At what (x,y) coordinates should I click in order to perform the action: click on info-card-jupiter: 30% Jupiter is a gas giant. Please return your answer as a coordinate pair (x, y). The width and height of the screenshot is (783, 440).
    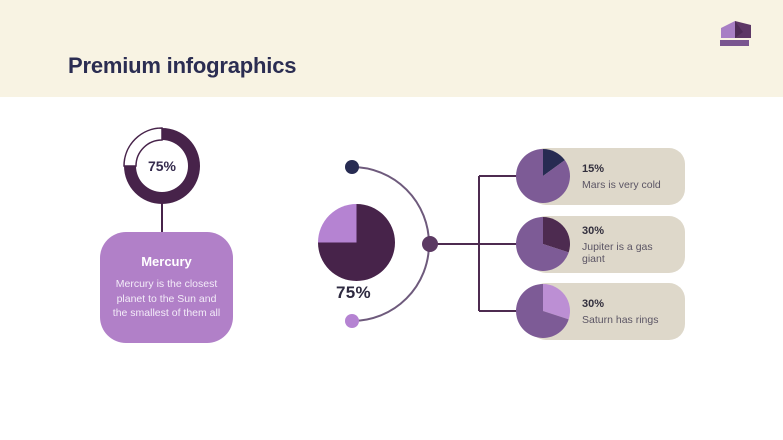
    Looking at the image, I should click on (600, 244).